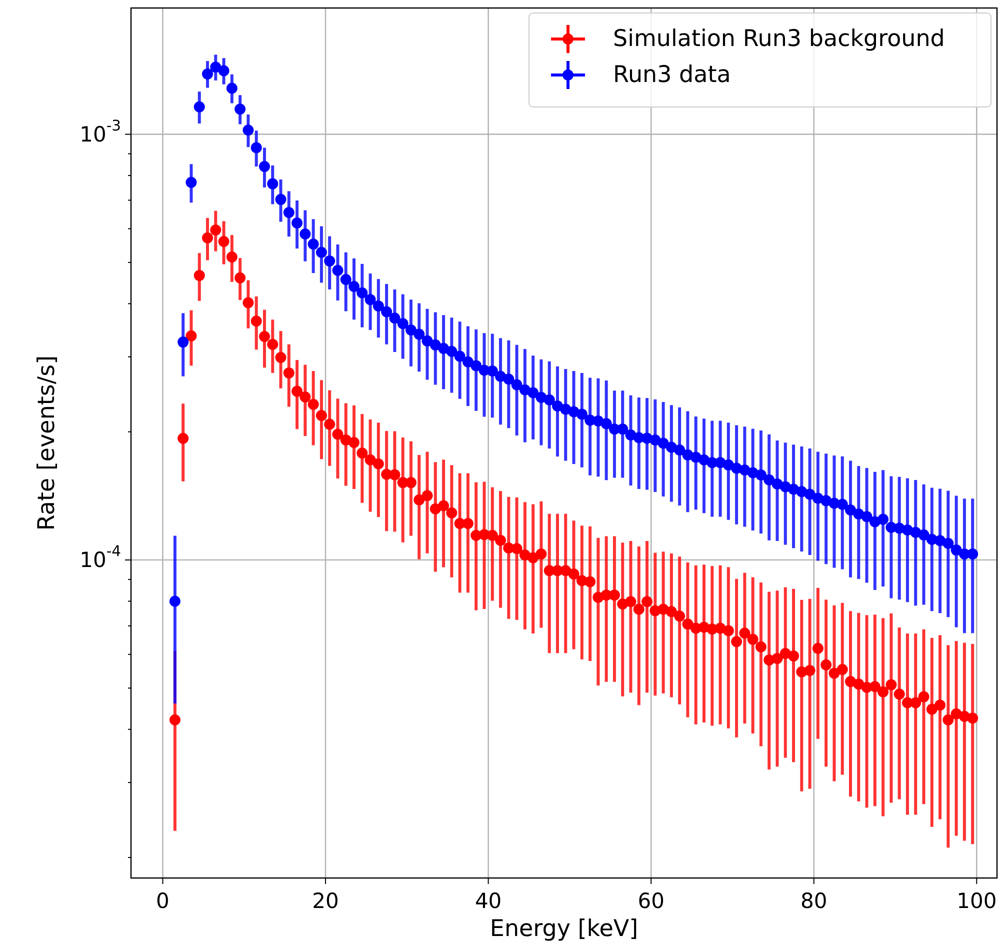  What do you see at coordinates (488, 901) in the screenshot?
I see `x-tick-label: 40` at bounding box center [488, 901].